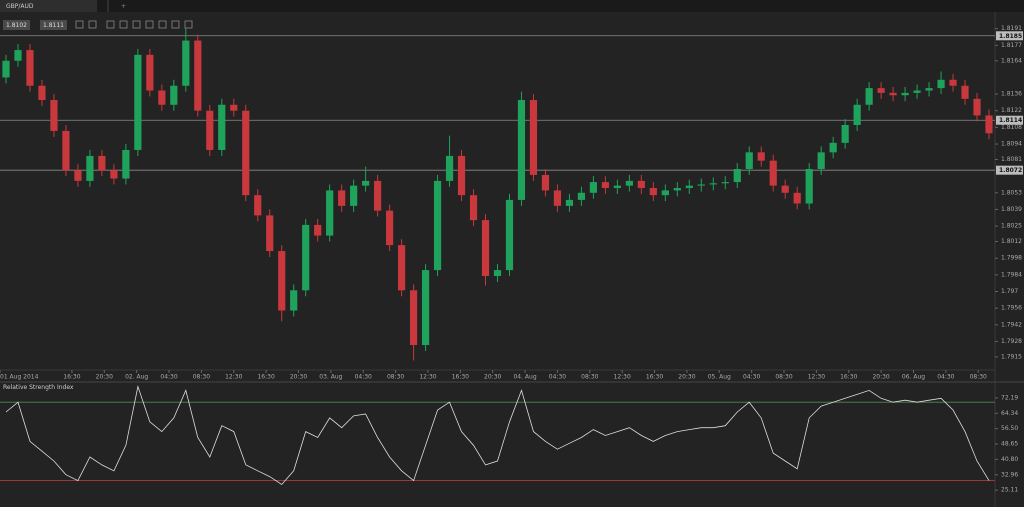  Describe the element at coordinates (1009, 444) in the screenshot. I see `y-tick-label: 48.65` at that location.